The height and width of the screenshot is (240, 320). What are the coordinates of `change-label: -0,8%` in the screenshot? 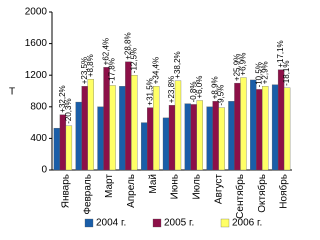 It's located at (193, 92).